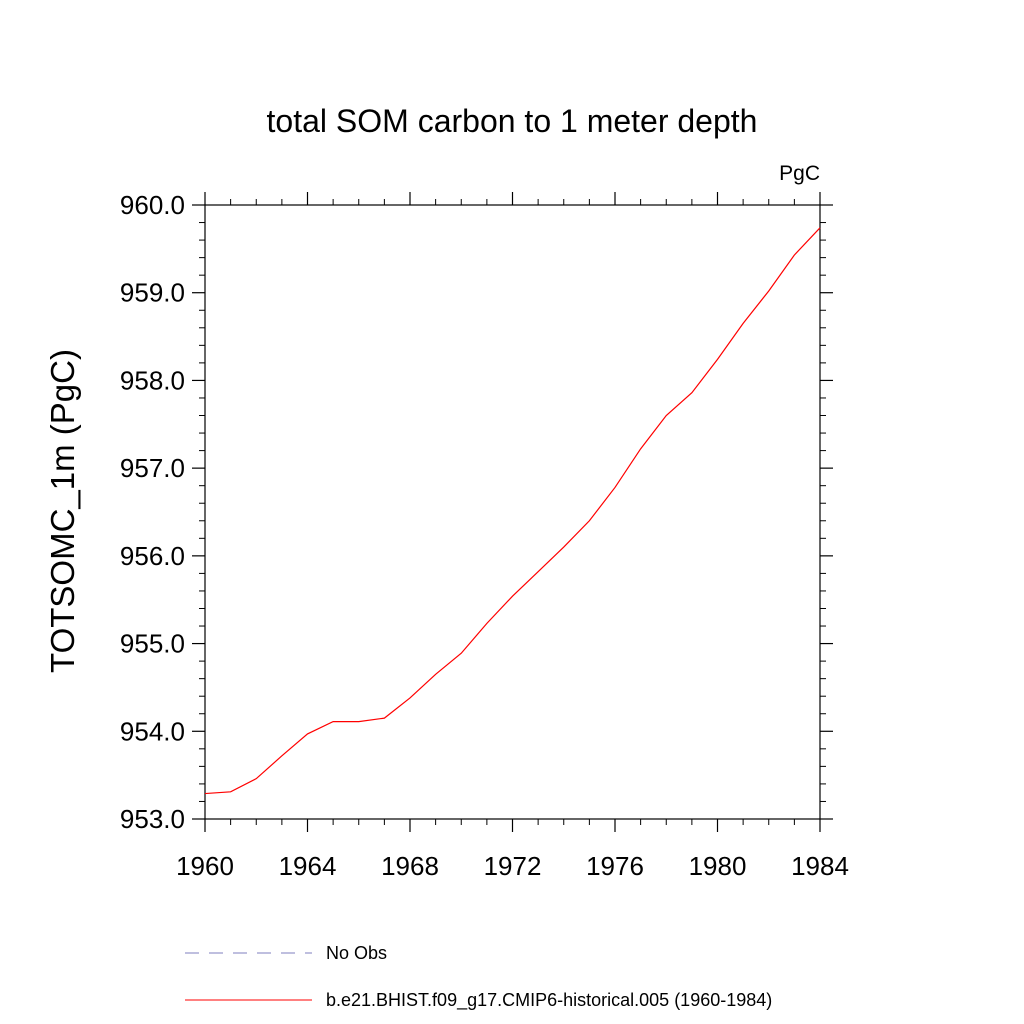 The height and width of the screenshot is (1024, 1024). Describe the element at coordinates (152, 293) in the screenshot. I see `y-tick-label: 959.0` at that location.